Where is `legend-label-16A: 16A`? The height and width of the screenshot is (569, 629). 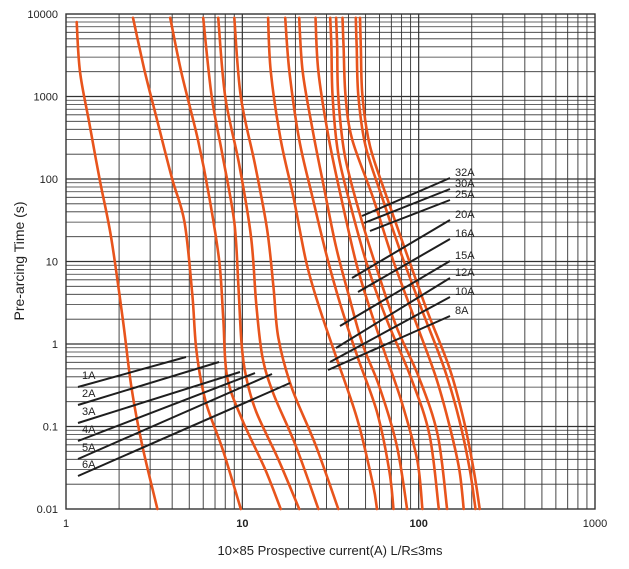
legend-label-16A: 16A is located at coordinates (465, 234).